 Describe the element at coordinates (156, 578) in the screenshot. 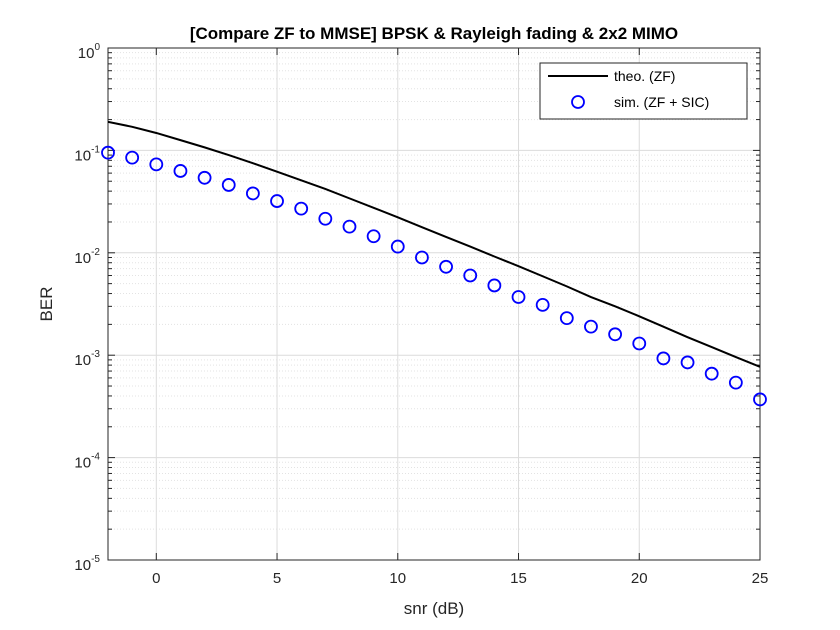

I see `x-tick-label: 0` at that location.